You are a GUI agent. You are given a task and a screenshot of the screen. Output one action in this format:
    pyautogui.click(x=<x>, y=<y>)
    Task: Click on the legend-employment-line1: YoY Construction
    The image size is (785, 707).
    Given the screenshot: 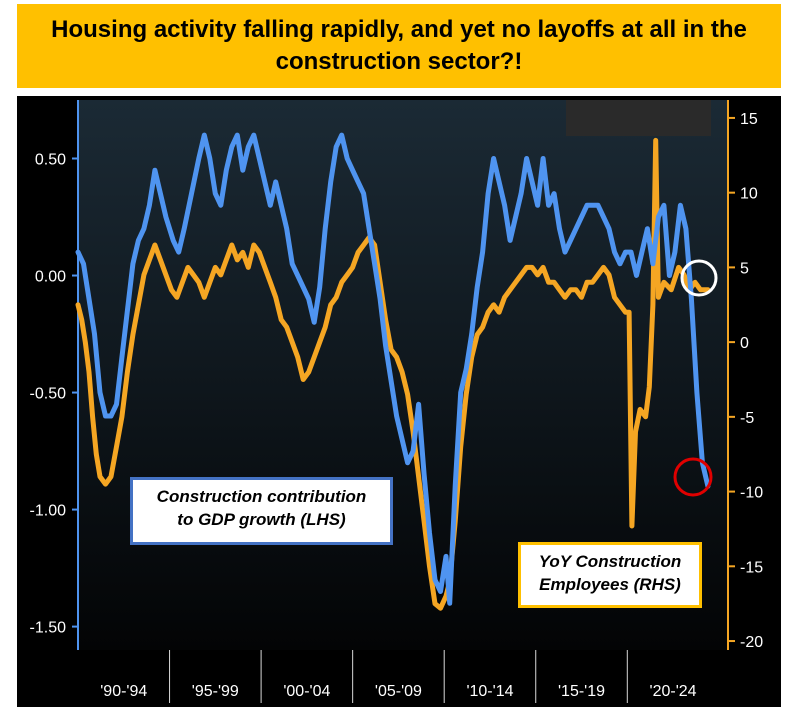 What is the action you would take?
    pyautogui.click(x=610, y=561)
    